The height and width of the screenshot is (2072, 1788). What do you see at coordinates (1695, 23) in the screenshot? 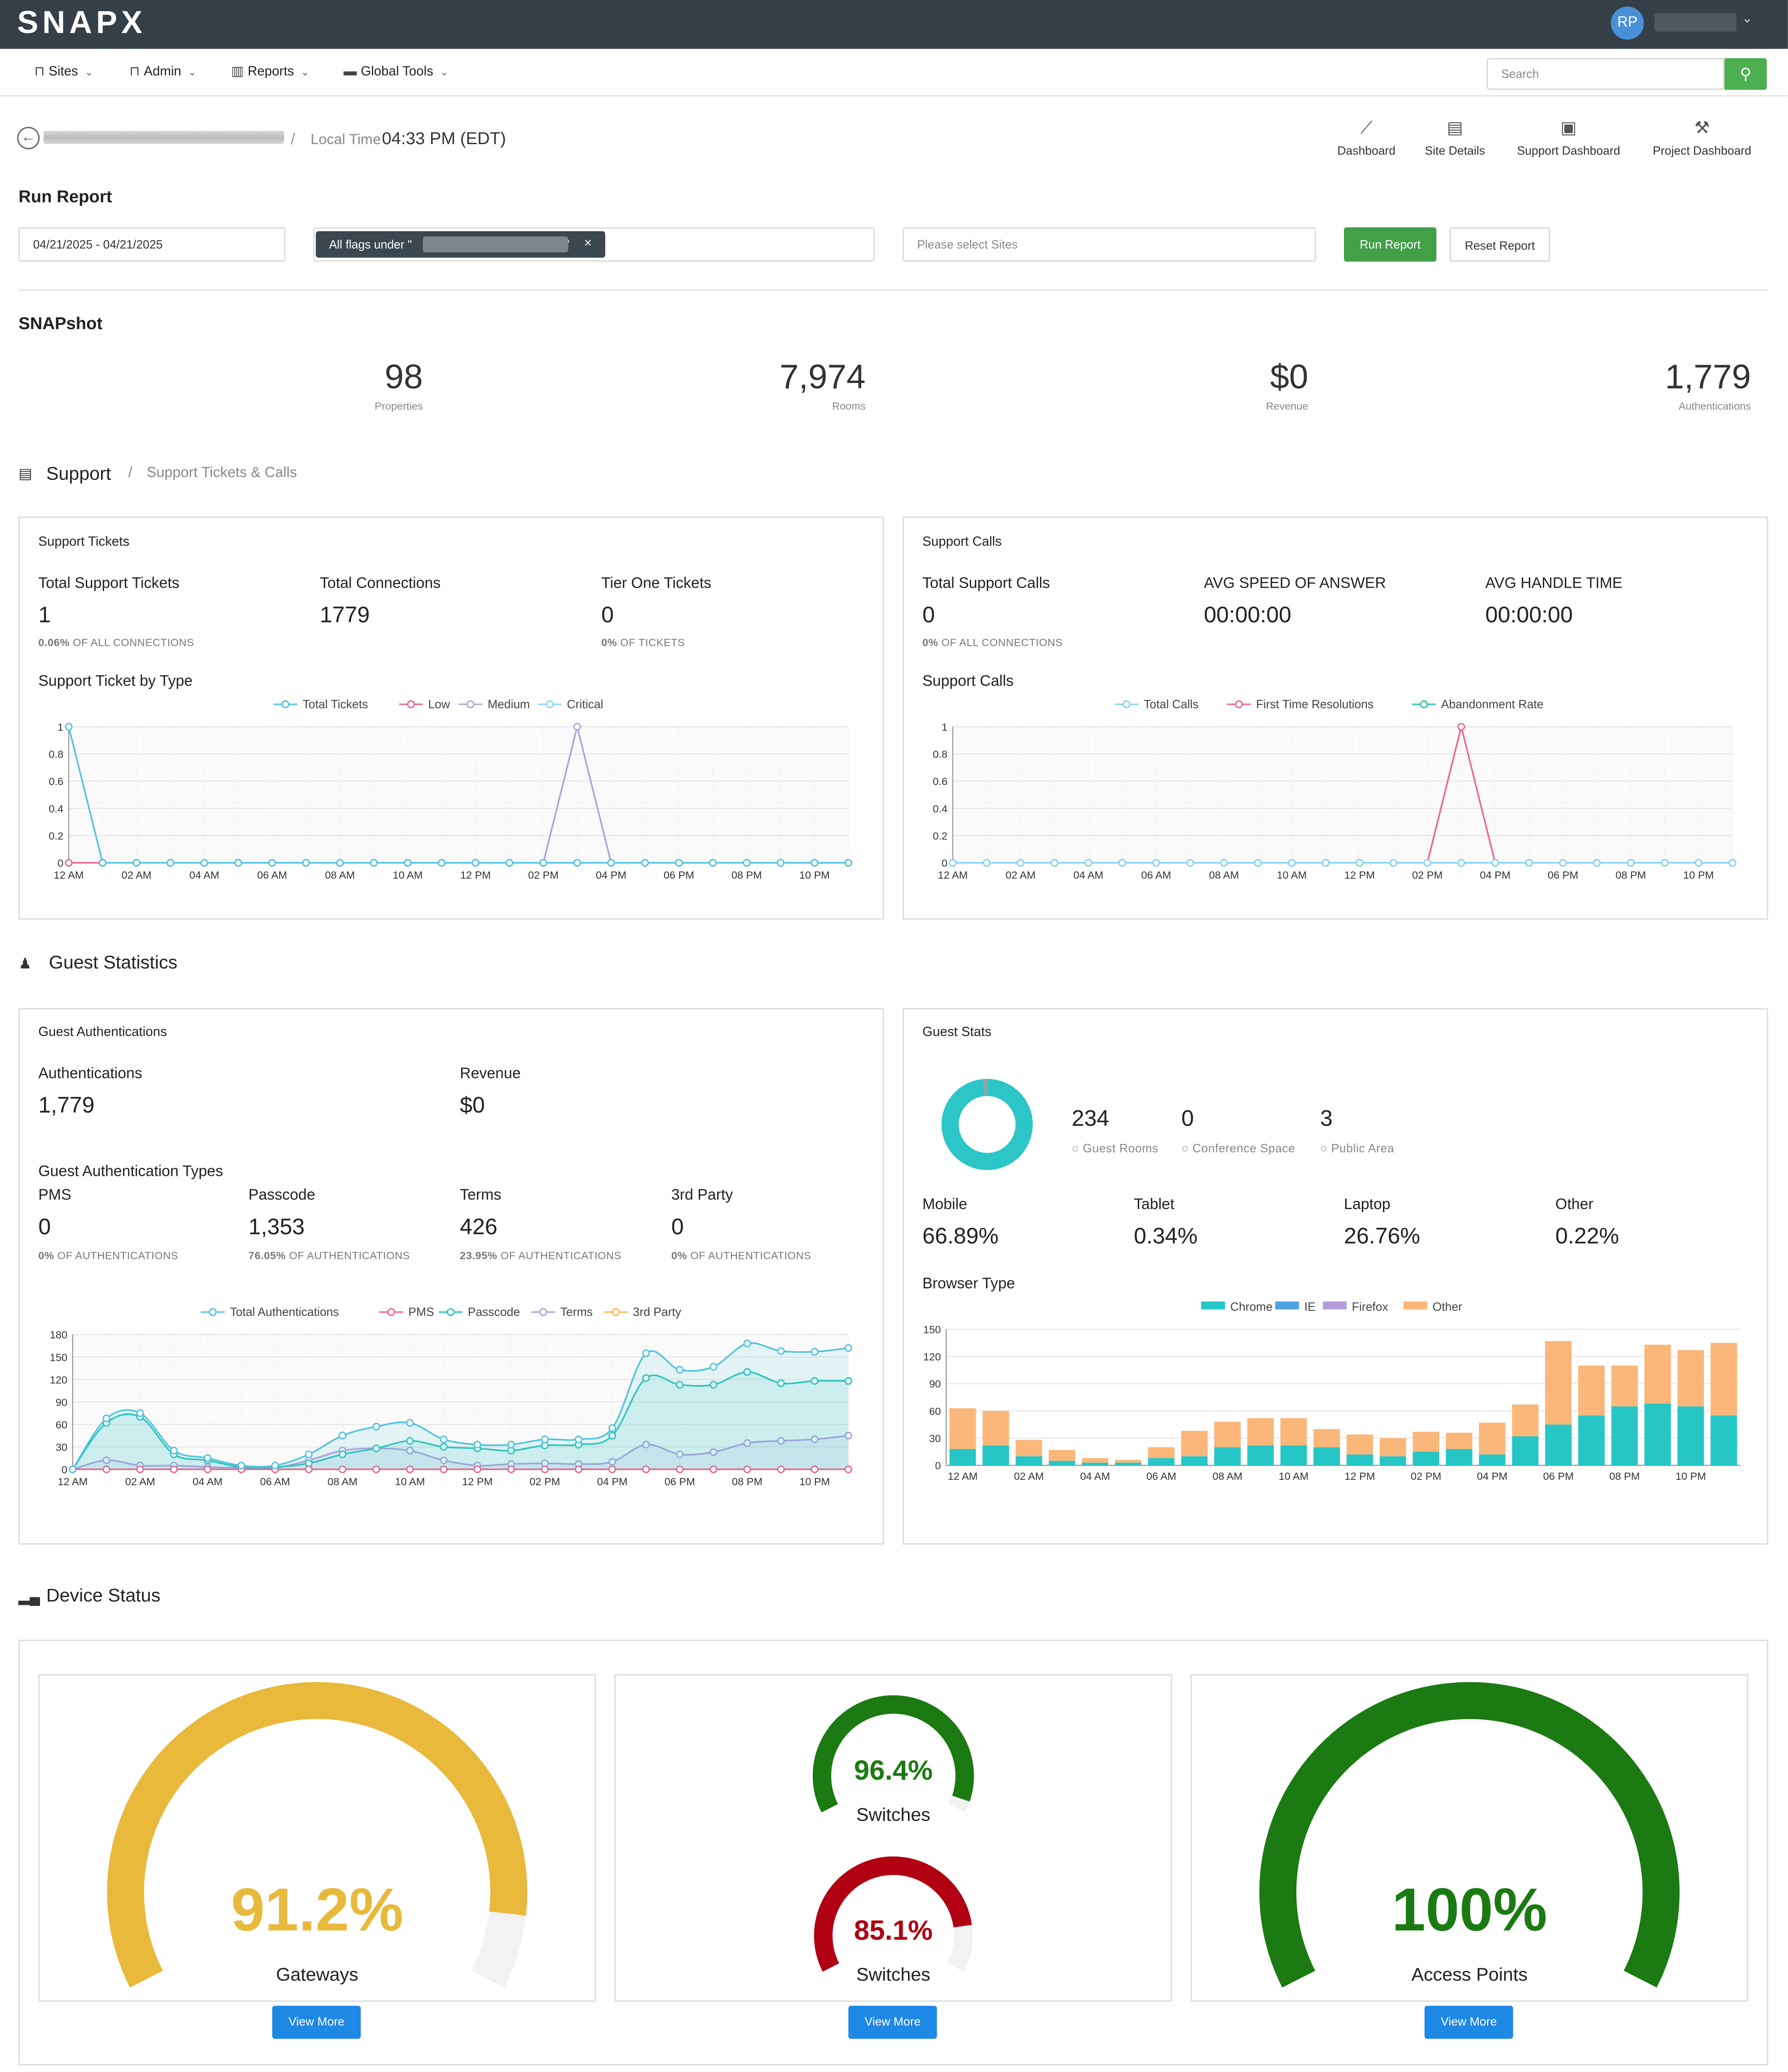
I see `username-redacted` at bounding box center [1695, 23].